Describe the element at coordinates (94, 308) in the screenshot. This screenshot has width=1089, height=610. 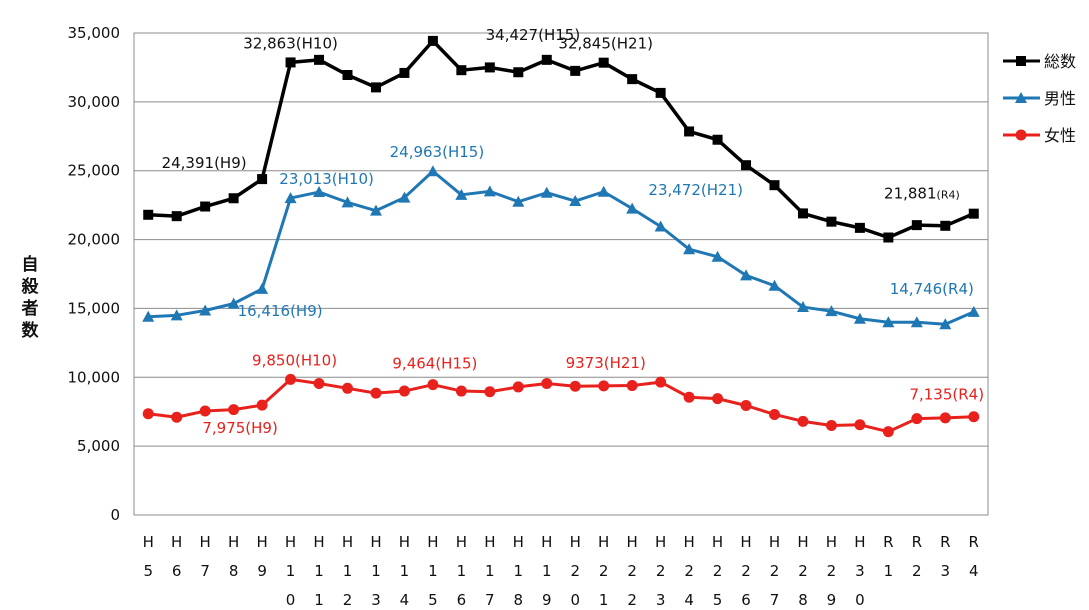
I see `y-tick-label: 15,000` at that location.